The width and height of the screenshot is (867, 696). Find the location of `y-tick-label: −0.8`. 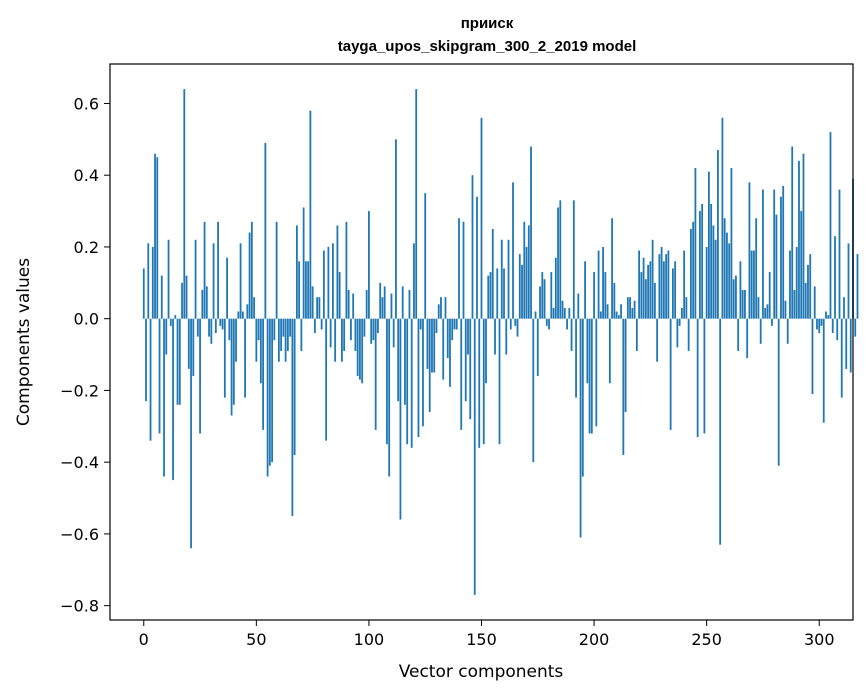

y-tick-label: −0.8 is located at coordinates (79, 606).